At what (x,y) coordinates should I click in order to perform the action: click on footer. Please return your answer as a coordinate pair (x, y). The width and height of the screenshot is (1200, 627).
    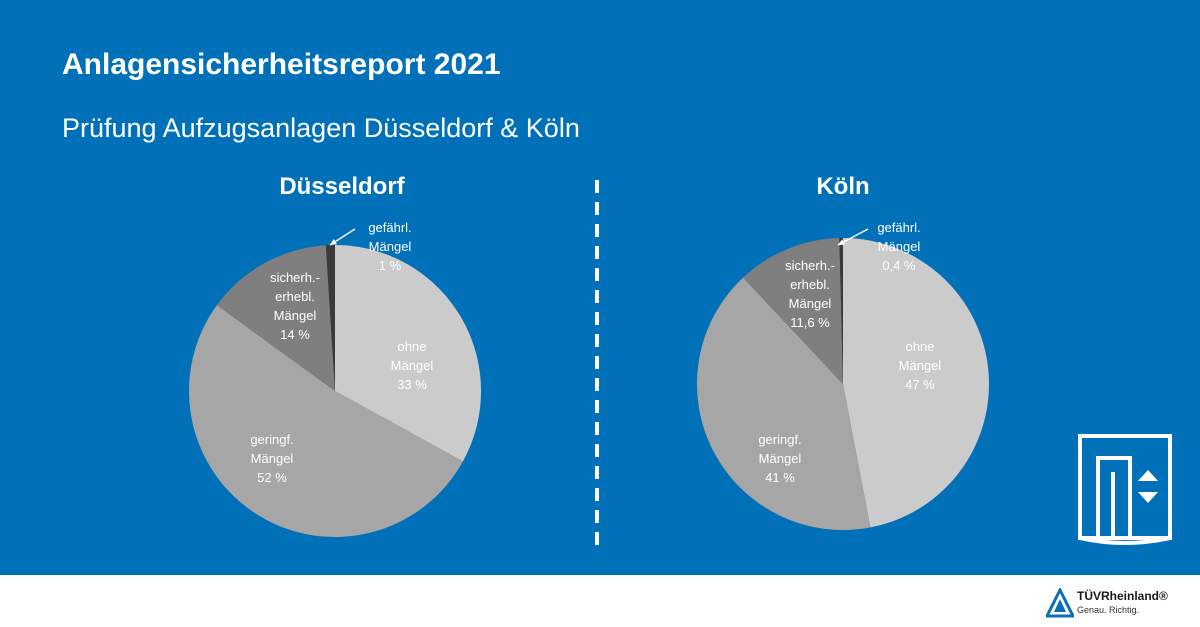
    Looking at the image, I should click on (600, 601).